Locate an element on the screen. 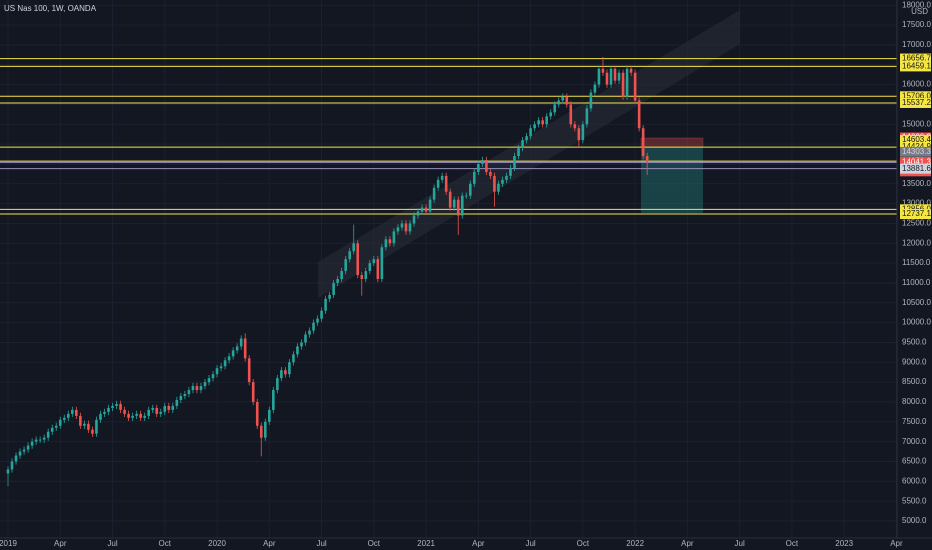  x-tick-label: 2019 is located at coordinates (8, 543).